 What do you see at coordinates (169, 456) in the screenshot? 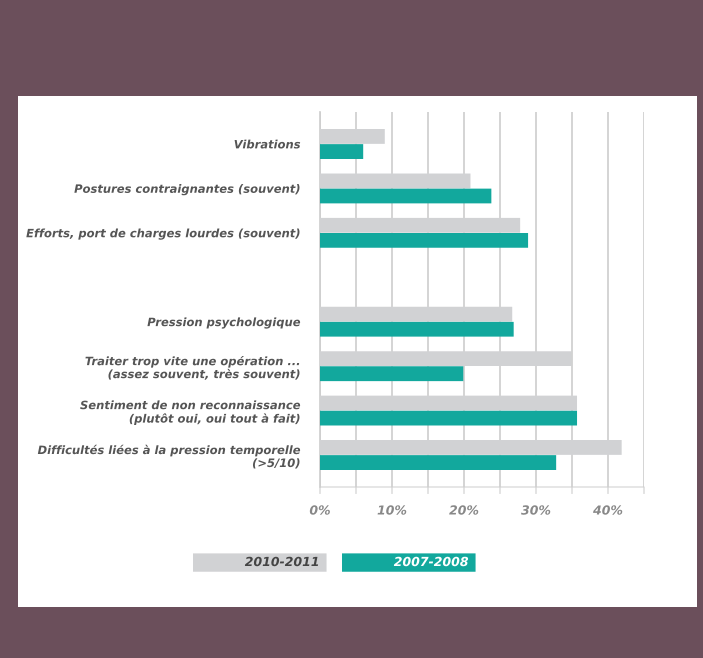
I see `y-tick-label: Difficultés liées à la pression temporelle (>5/10)` at bounding box center [169, 456].